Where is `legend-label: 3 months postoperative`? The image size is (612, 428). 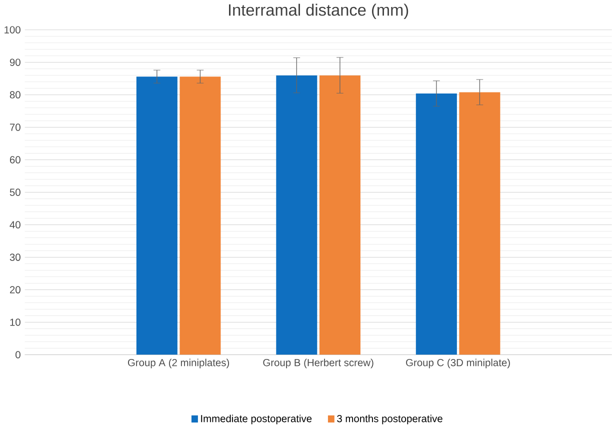 legend-label: 3 months postoperative is located at coordinates (389, 419).